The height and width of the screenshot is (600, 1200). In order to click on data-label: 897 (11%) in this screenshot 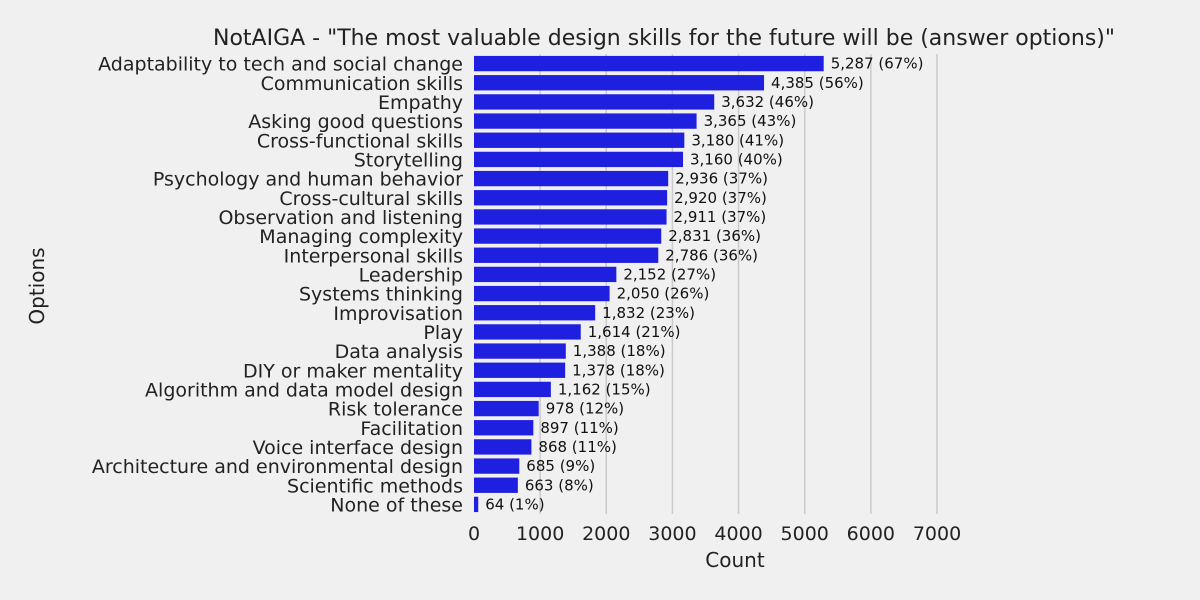, I will do `click(579, 428)`.